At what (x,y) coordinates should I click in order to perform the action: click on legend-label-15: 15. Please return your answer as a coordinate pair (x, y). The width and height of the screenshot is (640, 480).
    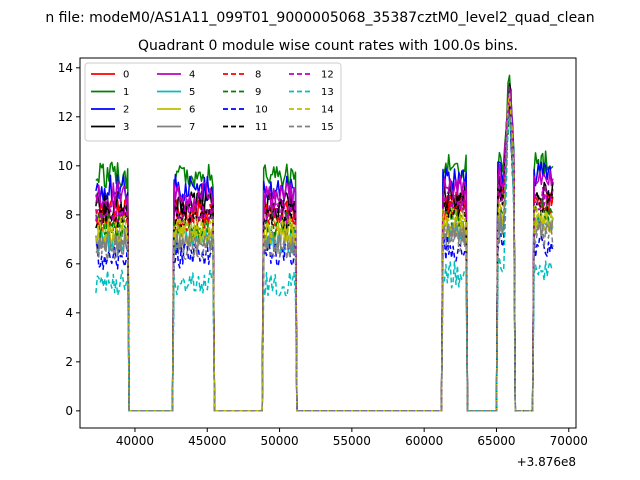
    Looking at the image, I should click on (327, 127).